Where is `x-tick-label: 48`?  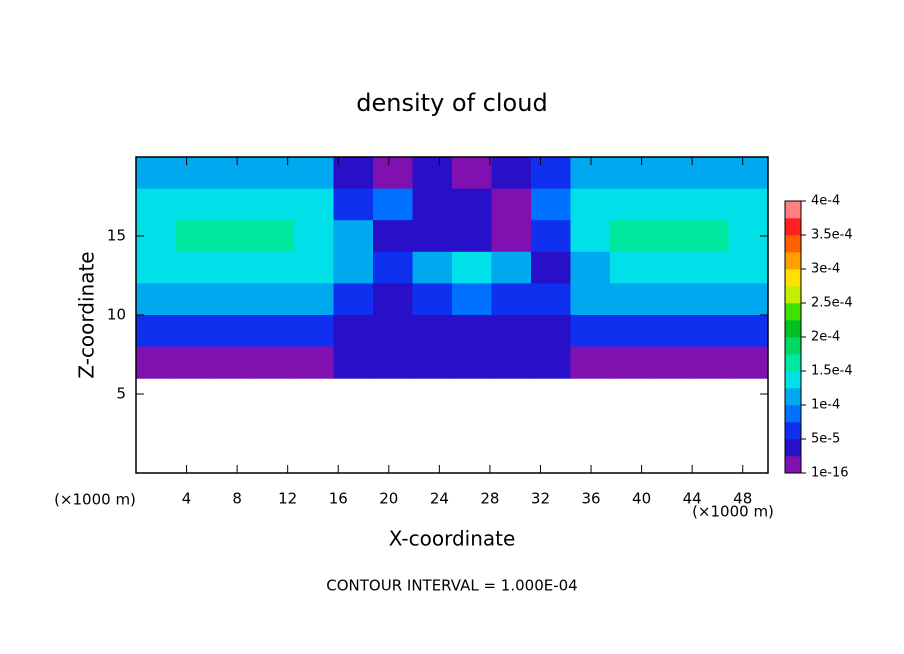 x-tick-label: 48 is located at coordinates (742, 499).